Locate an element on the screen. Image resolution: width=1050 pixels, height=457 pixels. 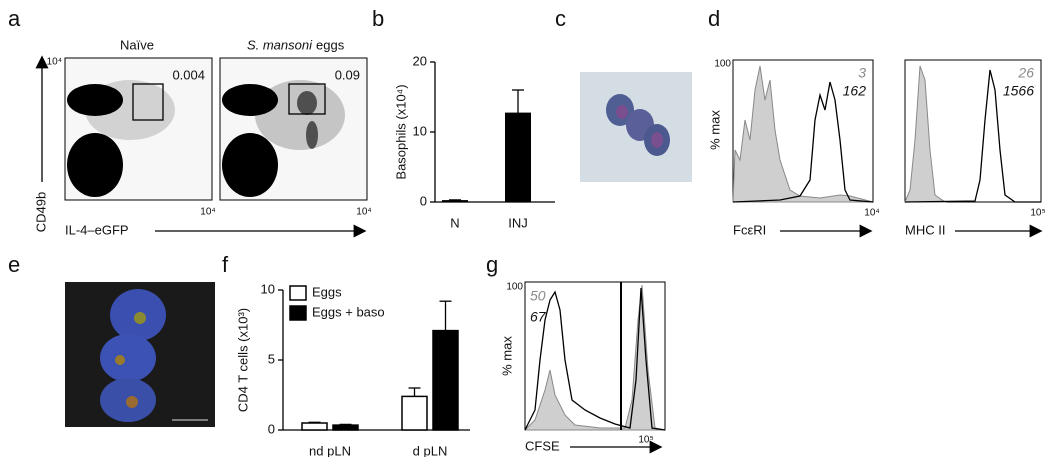
panel-letter: e is located at coordinates (14, 264).